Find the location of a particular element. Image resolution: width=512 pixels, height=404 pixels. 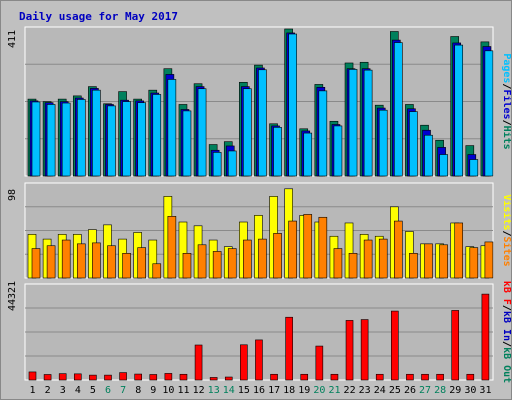

top-panel-legend: Pages/Files/Hits is located at coordinates (506, 101).